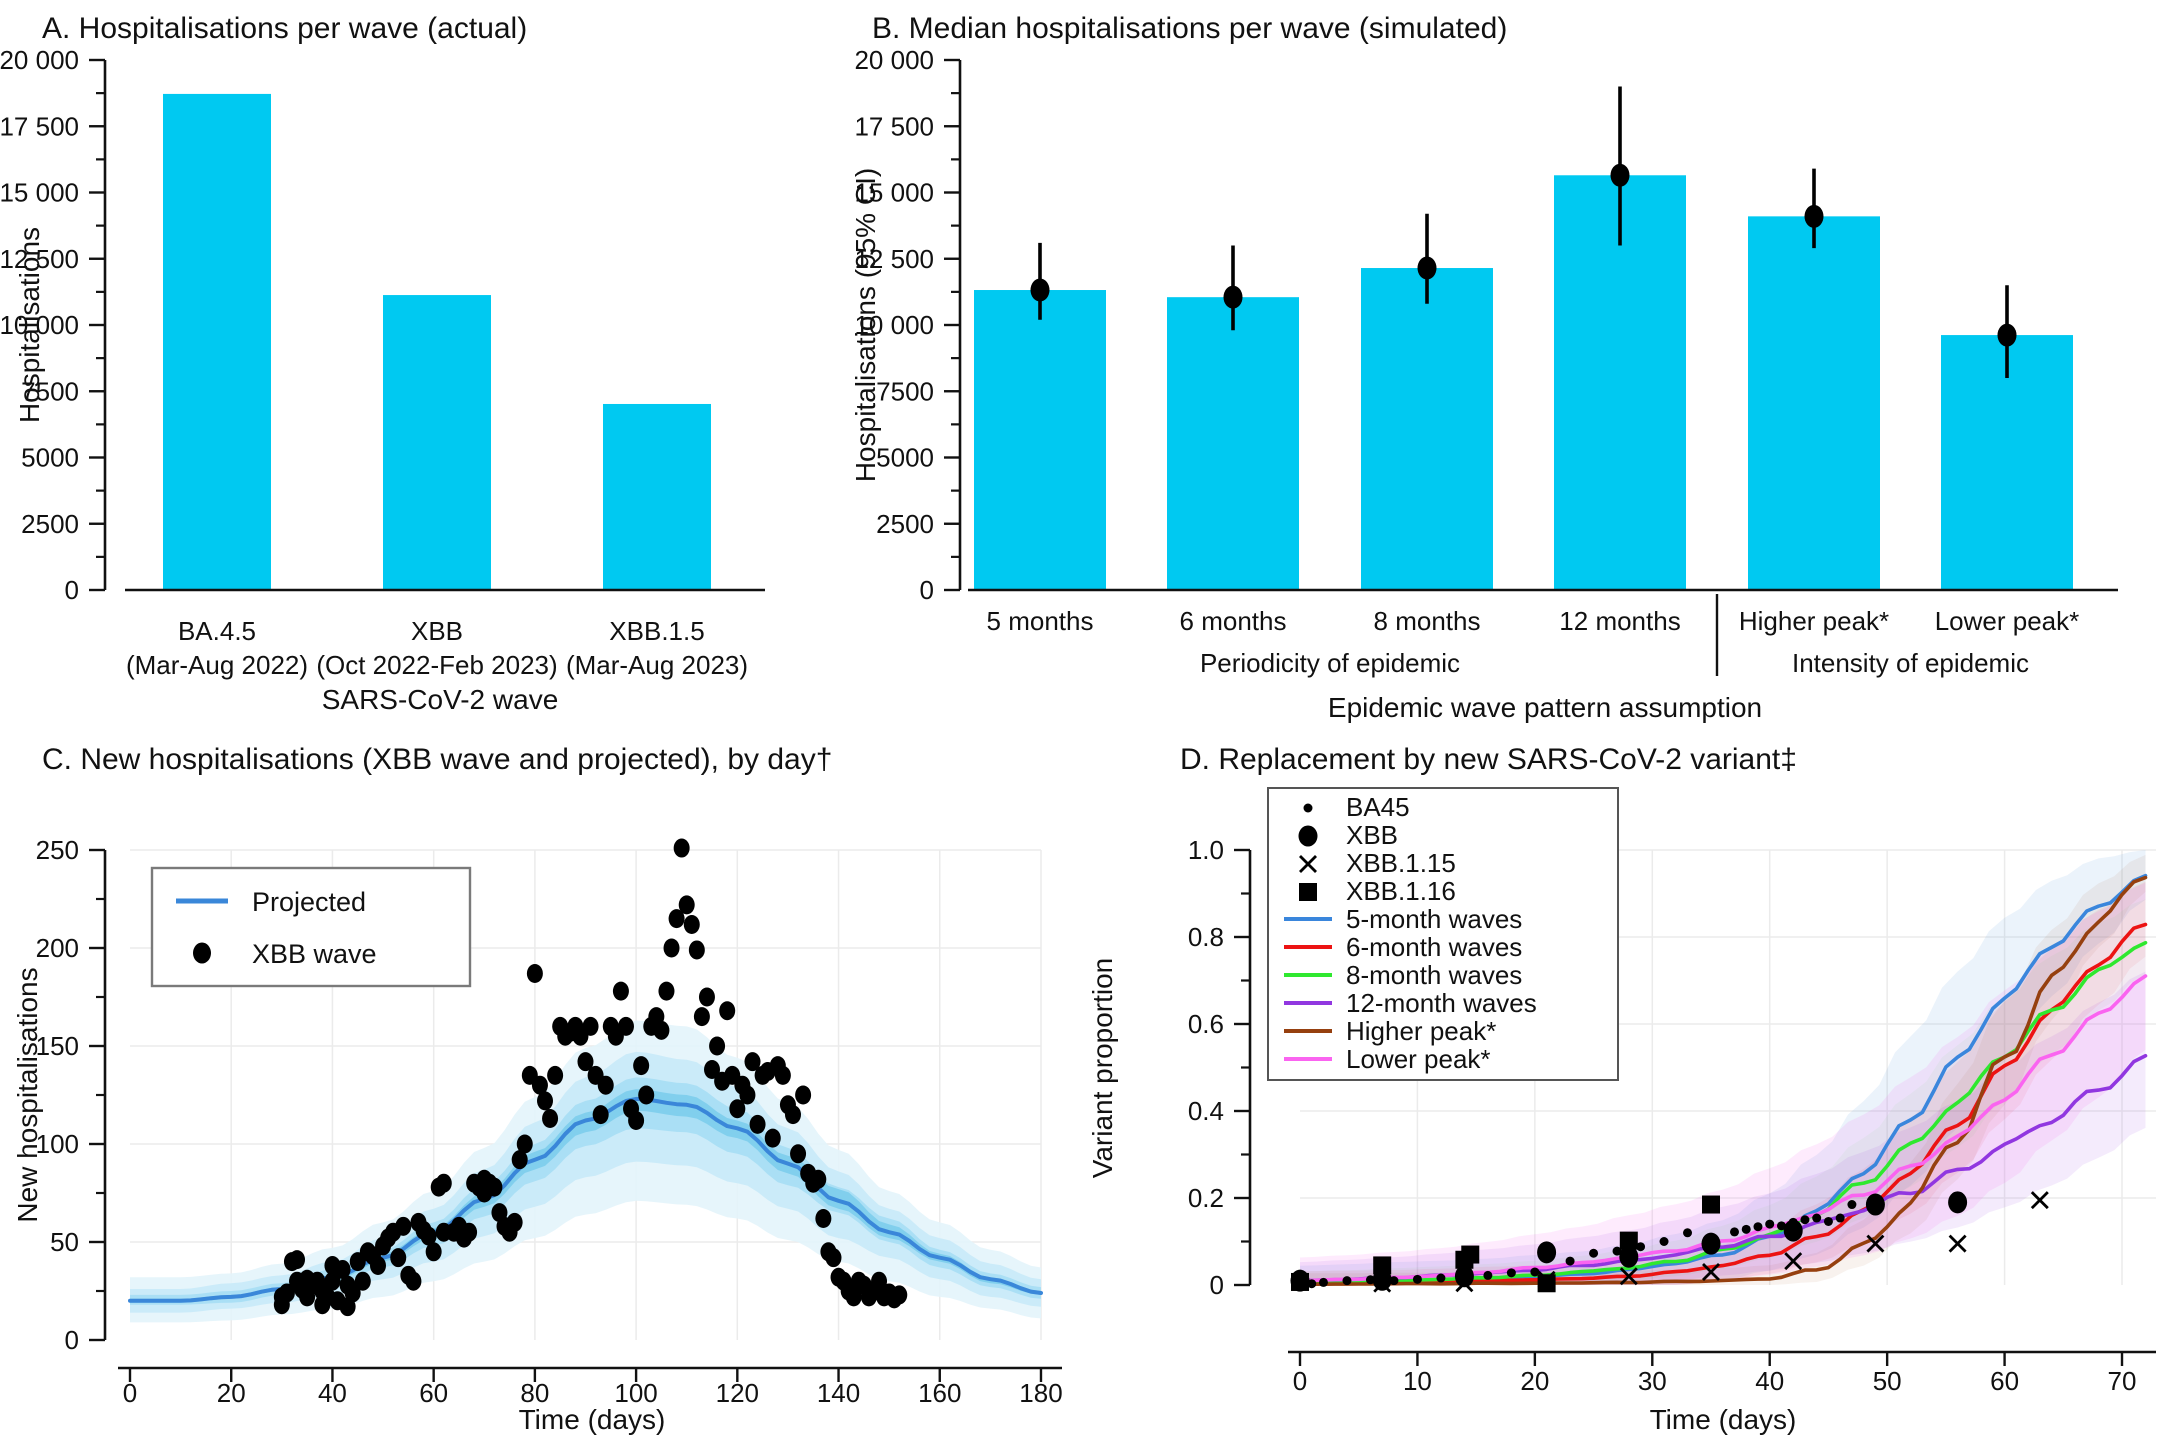 Image resolution: width=2159 pixels, height=1440 pixels. What do you see at coordinates (657, 496) in the screenshot?
I see `bar-XBB.1.5` at bounding box center [657, 496].